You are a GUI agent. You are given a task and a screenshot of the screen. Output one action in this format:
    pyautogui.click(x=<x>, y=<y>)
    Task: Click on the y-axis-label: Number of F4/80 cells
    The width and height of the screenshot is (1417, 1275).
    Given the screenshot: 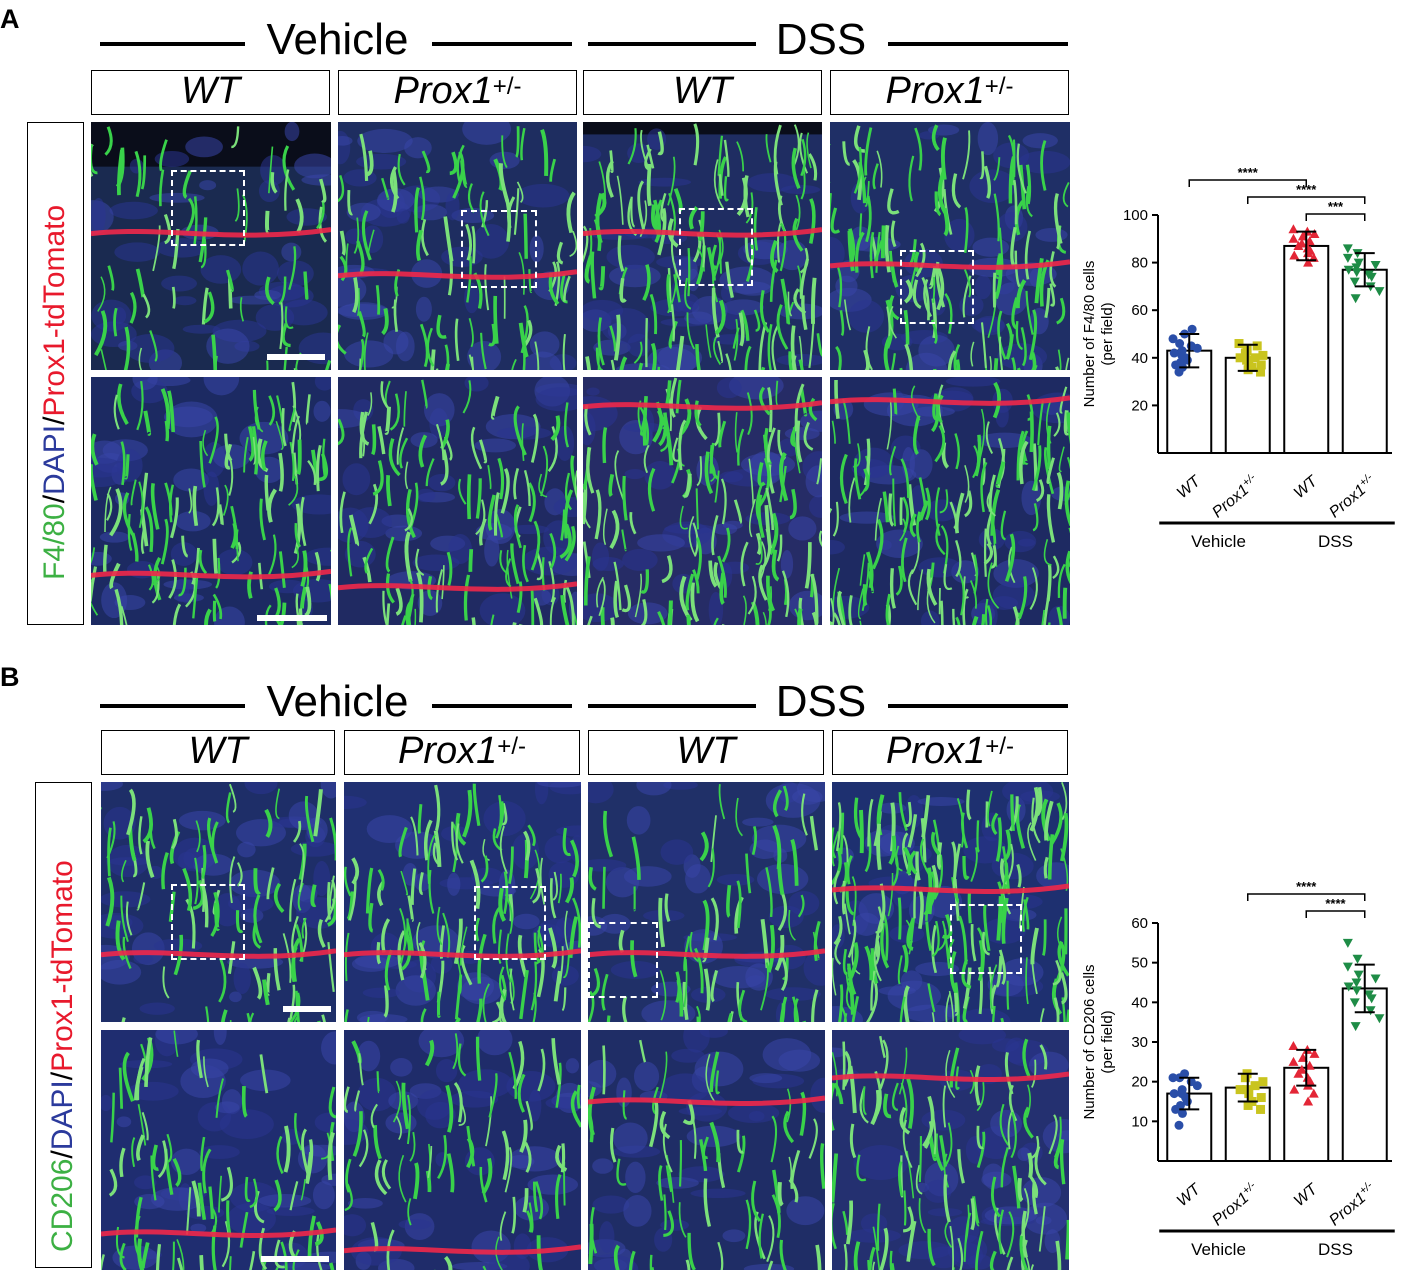 What is the action you would take?
    pyautogui.click(x=1089, y=334)
    